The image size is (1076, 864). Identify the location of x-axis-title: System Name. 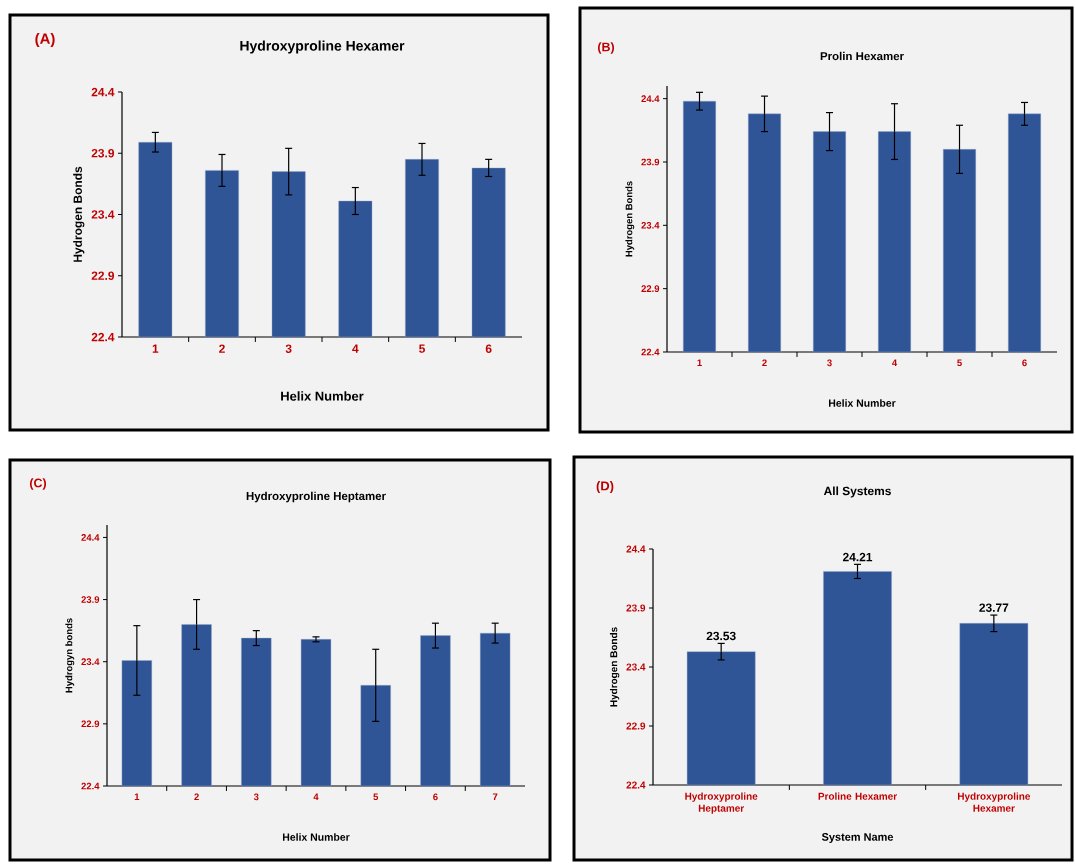
(857, 838).